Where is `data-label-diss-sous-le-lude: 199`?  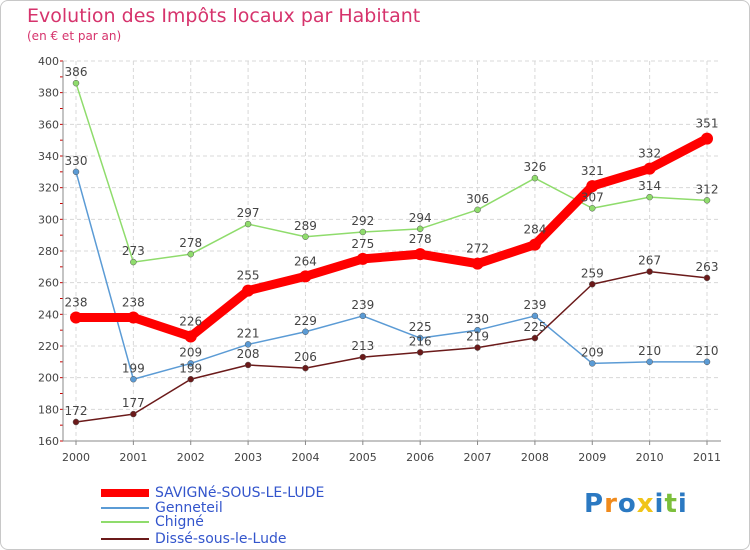 data-label-diss-sous-le-lude: 199 is located at coordinates (190, 368).